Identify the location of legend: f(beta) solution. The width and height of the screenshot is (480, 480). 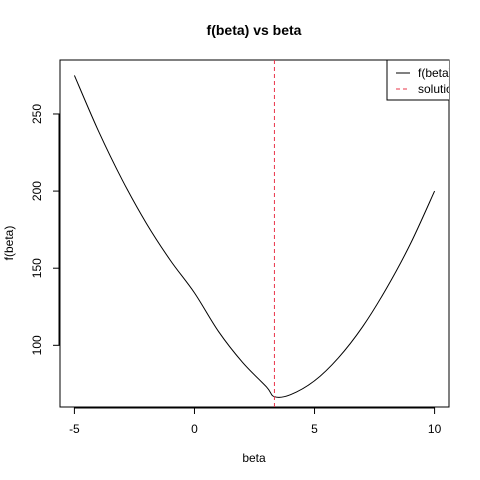
(422, 80).